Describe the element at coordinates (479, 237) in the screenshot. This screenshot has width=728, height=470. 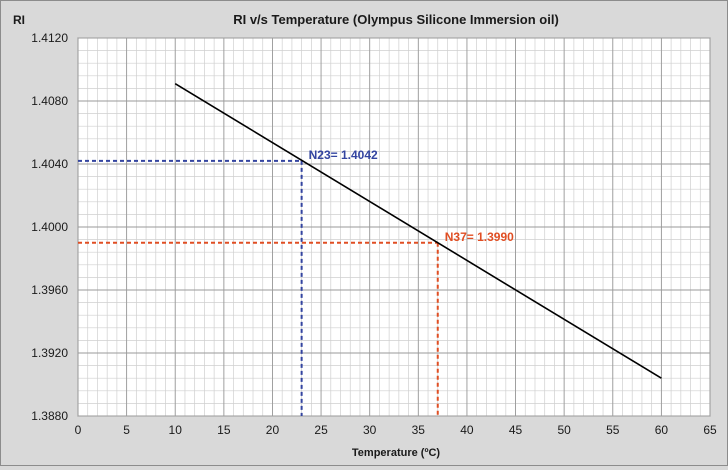
I see `annotation-label-2: N37= 1.3990` at that location.